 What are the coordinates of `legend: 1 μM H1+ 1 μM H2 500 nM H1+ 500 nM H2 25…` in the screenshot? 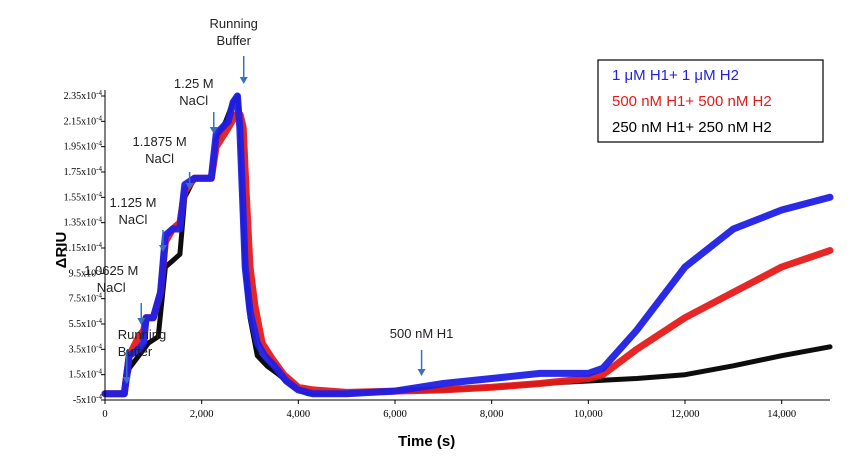 It's located at (710, 101).